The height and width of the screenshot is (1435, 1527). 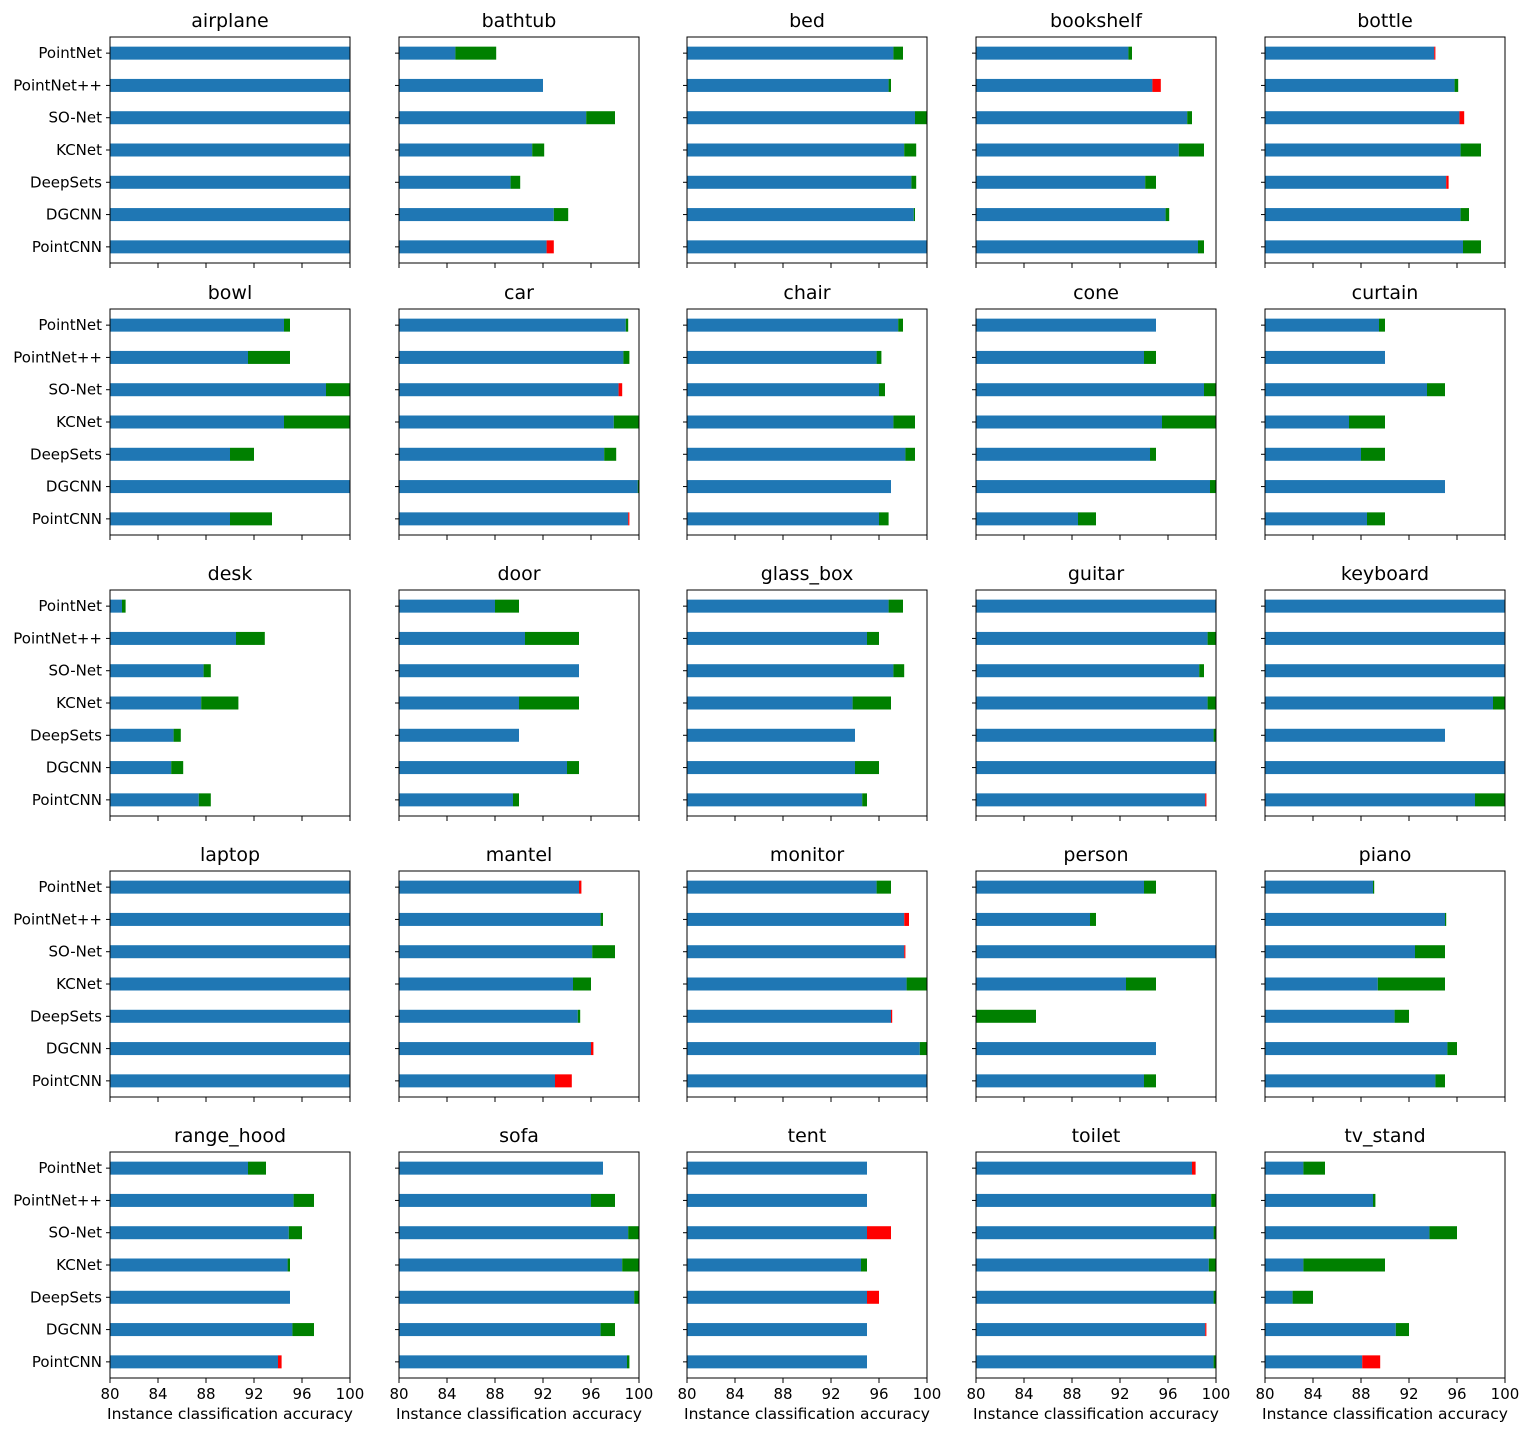 I want to click on bar-loss-PointCNN, so click(x=280, y=1362).